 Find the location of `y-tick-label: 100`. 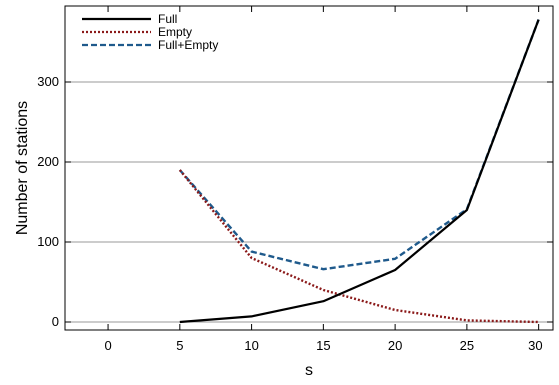

y-tick-label: 100 is located at coordinates (48, 241).